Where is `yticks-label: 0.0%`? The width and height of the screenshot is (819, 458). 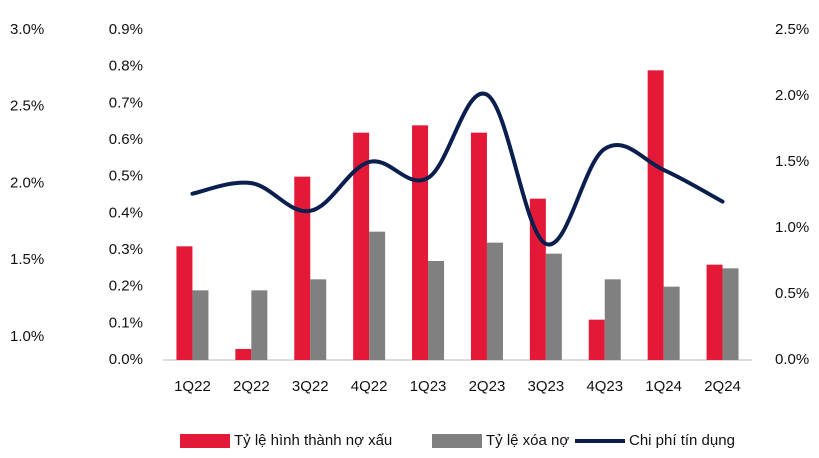 yticks-label: 0.0% is located at coordinates (126, 359).